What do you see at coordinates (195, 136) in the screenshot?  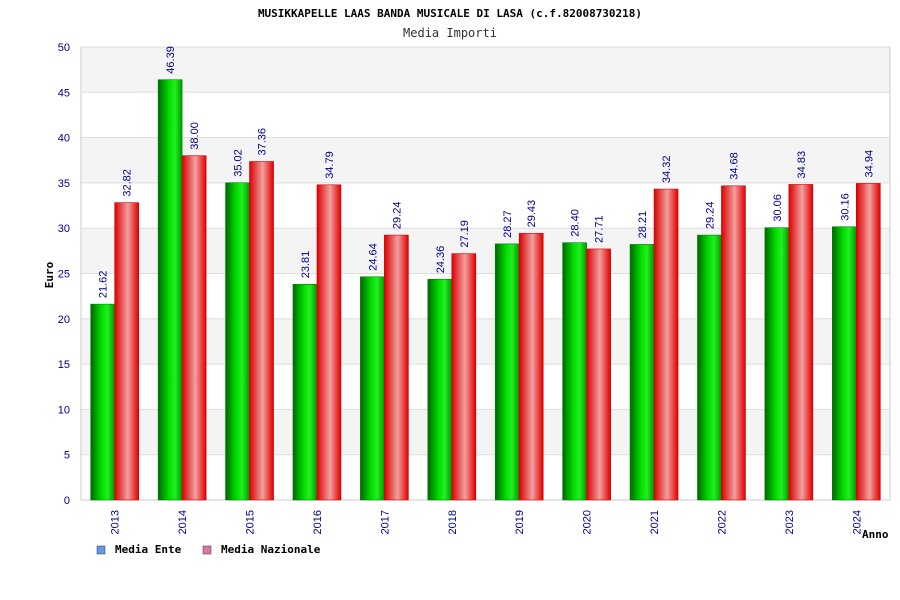 I see `data-label: 38.00` at bounding box center [195, 136].